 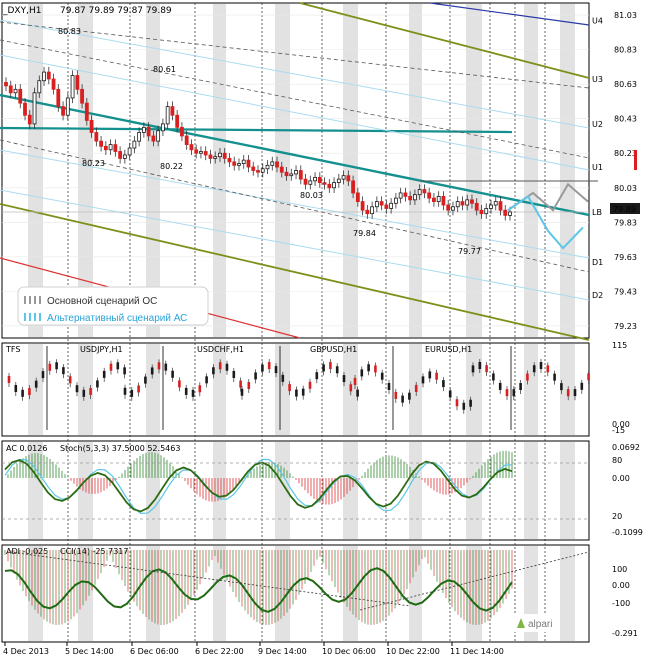 What do you see at coordinates (621, 424) in the screenshot?
I see `tfs-scale: 0.00` at bounding box center [621, 424].